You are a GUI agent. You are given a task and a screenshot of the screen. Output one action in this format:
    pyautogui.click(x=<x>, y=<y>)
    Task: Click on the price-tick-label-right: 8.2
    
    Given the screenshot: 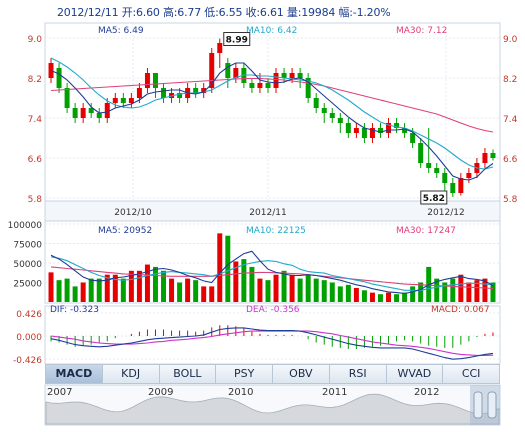 What is the action you would take?
    pyautogui.click(x=510, y=80)
    